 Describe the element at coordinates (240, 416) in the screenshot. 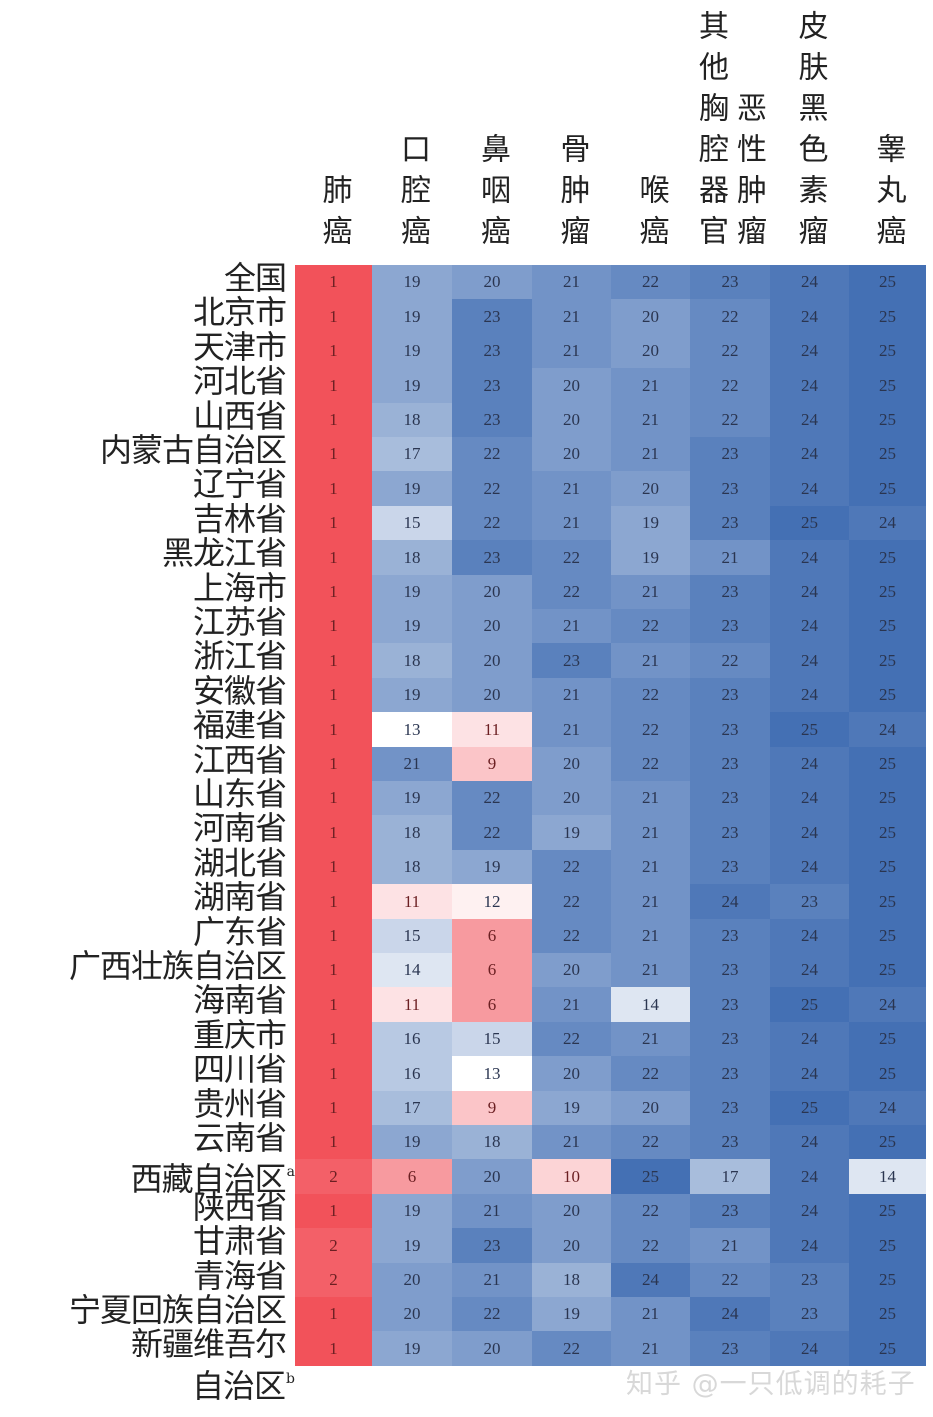

I see `row-label: 山西省` at that location.